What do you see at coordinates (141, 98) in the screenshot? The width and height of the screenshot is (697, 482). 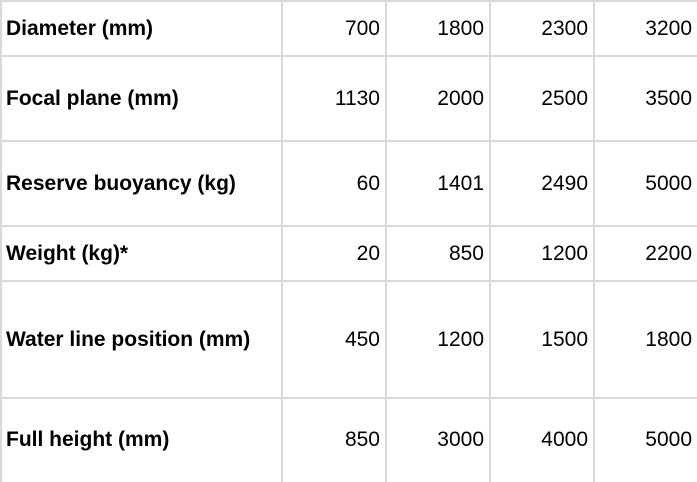 I see `row-label: Focal plane (mm)` at bounding box center [141, 98].